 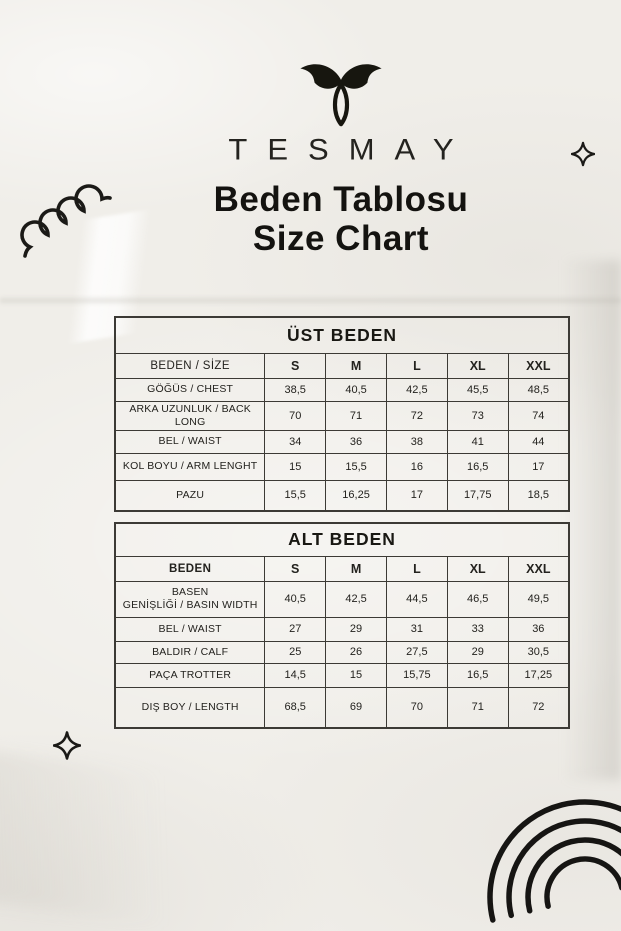 What do you see at coordinates (190, 568) in the screenshot?
I see `size-header-label: BEDEN` at bounding box center [190, 568].